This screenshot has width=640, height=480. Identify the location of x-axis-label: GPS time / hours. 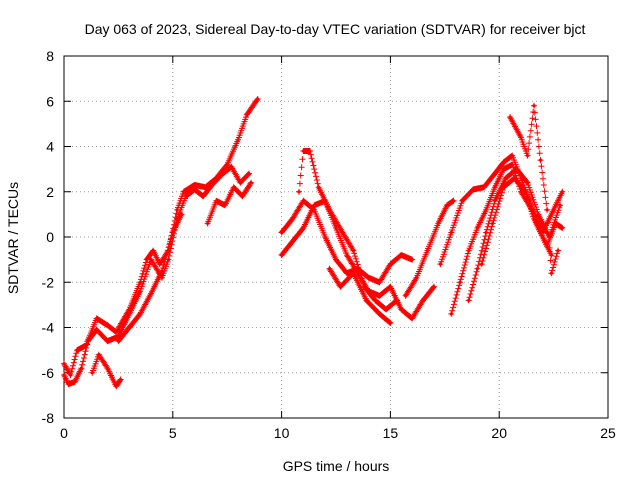
(336, 466).